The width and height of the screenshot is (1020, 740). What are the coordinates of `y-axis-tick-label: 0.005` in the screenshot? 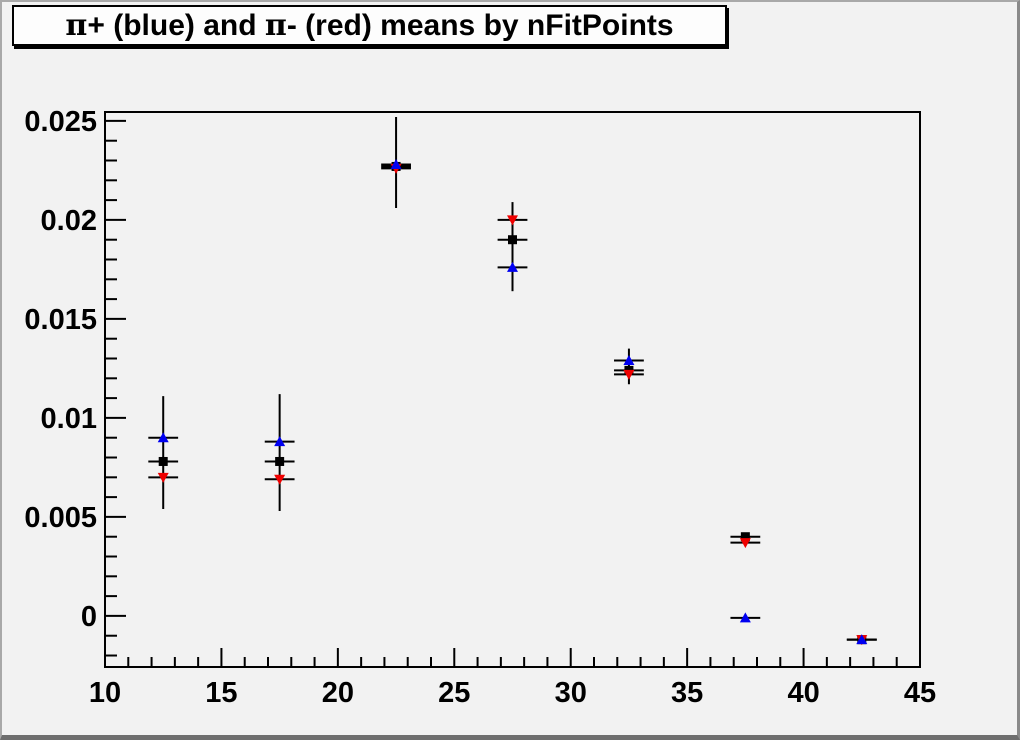 It's located at (60, 518).